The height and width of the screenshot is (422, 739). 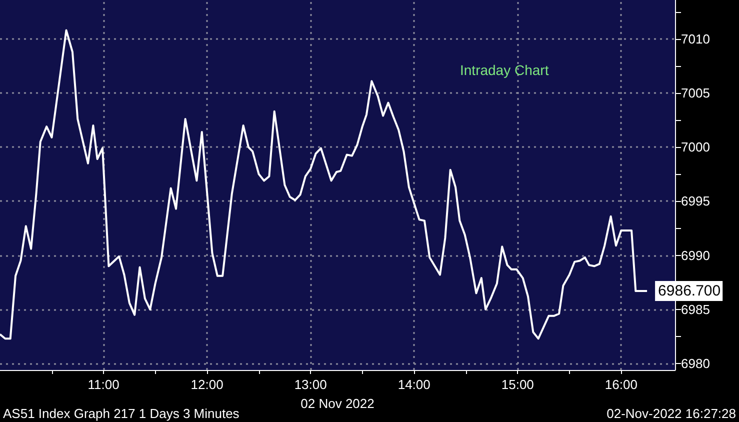 I want to click on x-tick-label: 13:00, so click(x=310, y=384).